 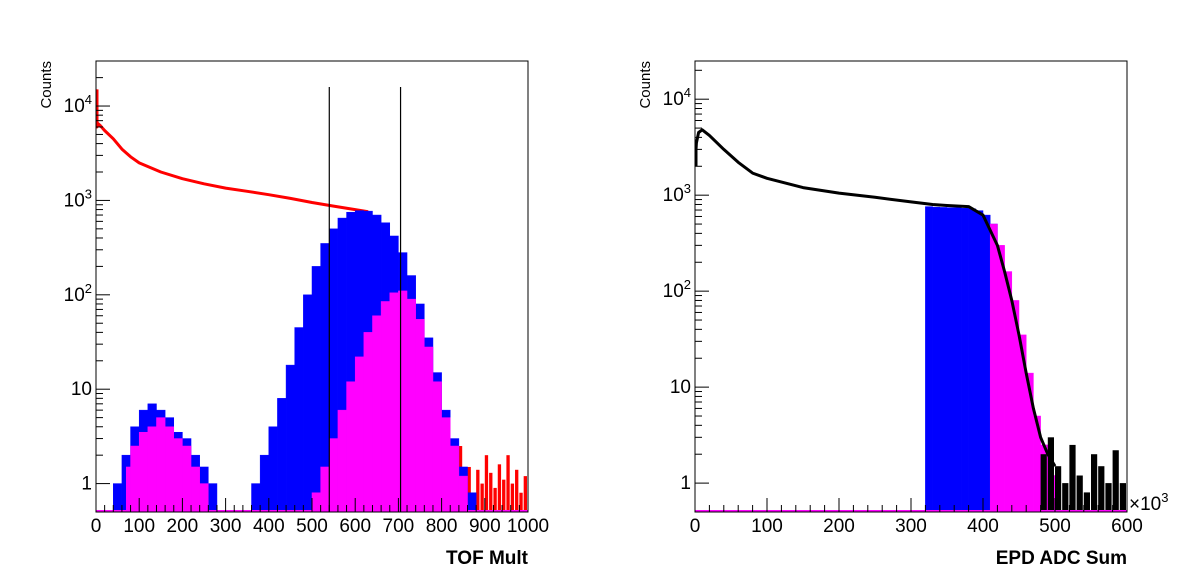 I want to click on epd-adc-x-tick-label: 400, so click(x=983, y=526).